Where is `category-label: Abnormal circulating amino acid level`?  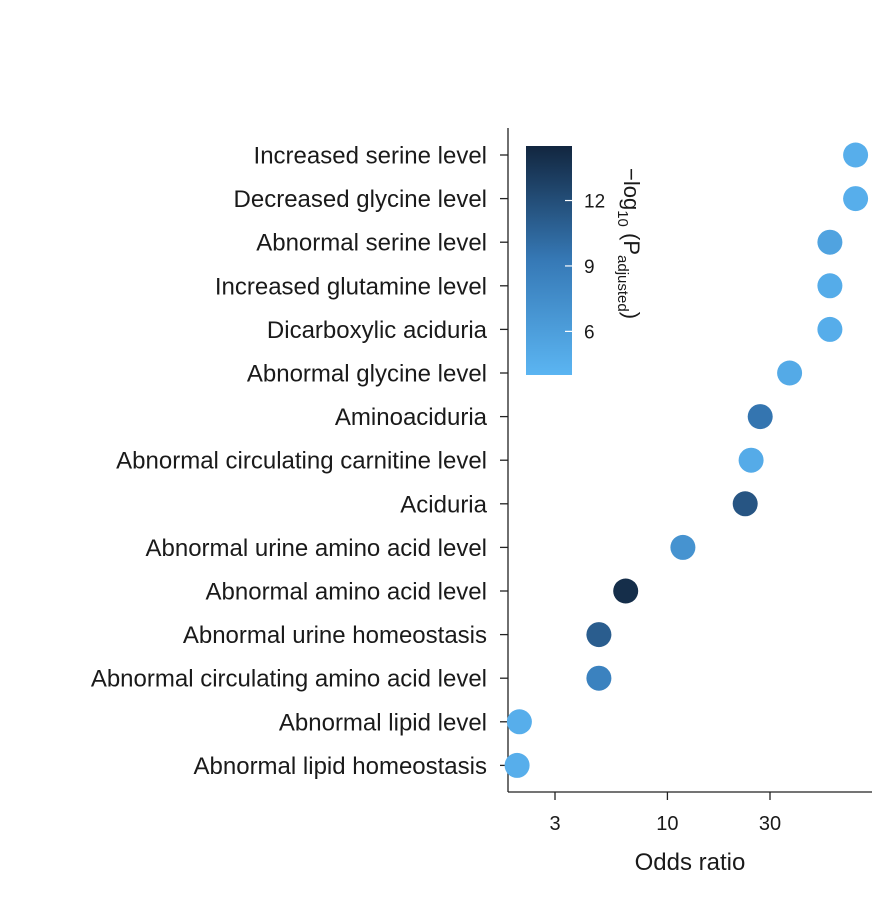
category-label: Abnormal circulating amino acid level is located at coordinates (289, 679).